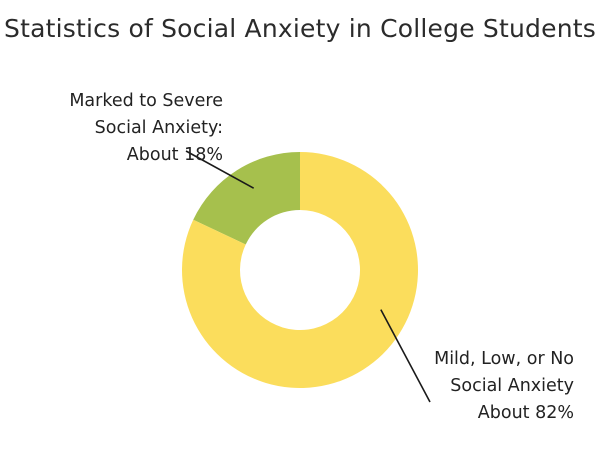 The width and height of the screenshot is (600, 449). I want to click on slice-label-line: About 18%, so click(174, 155).